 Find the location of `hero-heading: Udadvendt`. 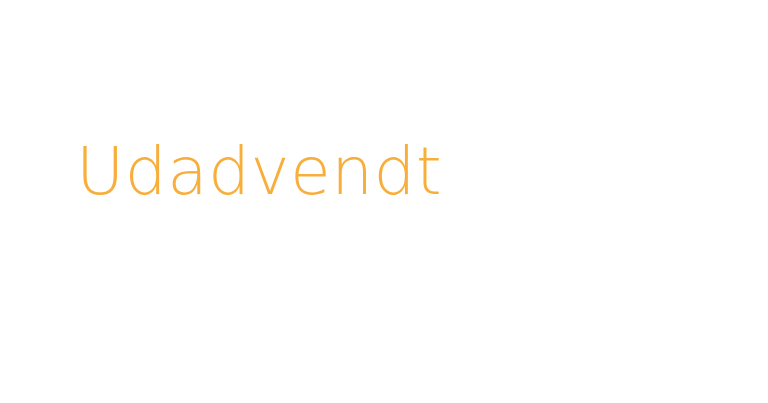

hero-heading: Udadvendt is located at coordinates (259, 171).